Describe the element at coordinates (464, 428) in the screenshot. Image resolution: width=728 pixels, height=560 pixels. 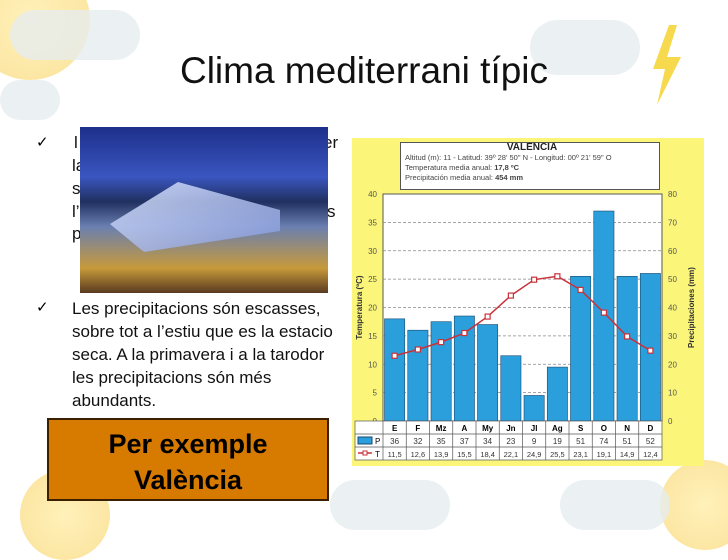
I see `x-tick-label: A` at that location.